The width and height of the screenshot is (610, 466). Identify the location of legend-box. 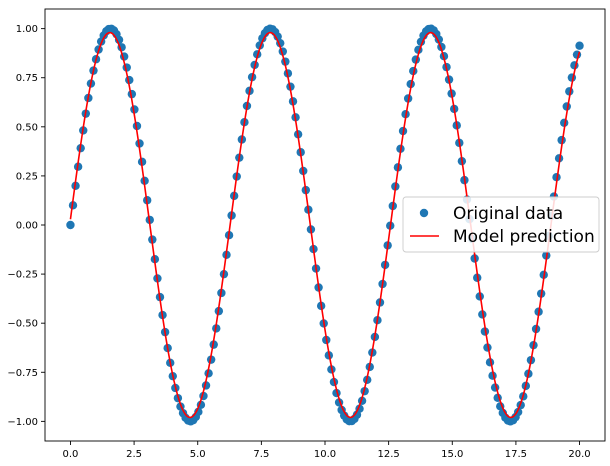
(501, 224).